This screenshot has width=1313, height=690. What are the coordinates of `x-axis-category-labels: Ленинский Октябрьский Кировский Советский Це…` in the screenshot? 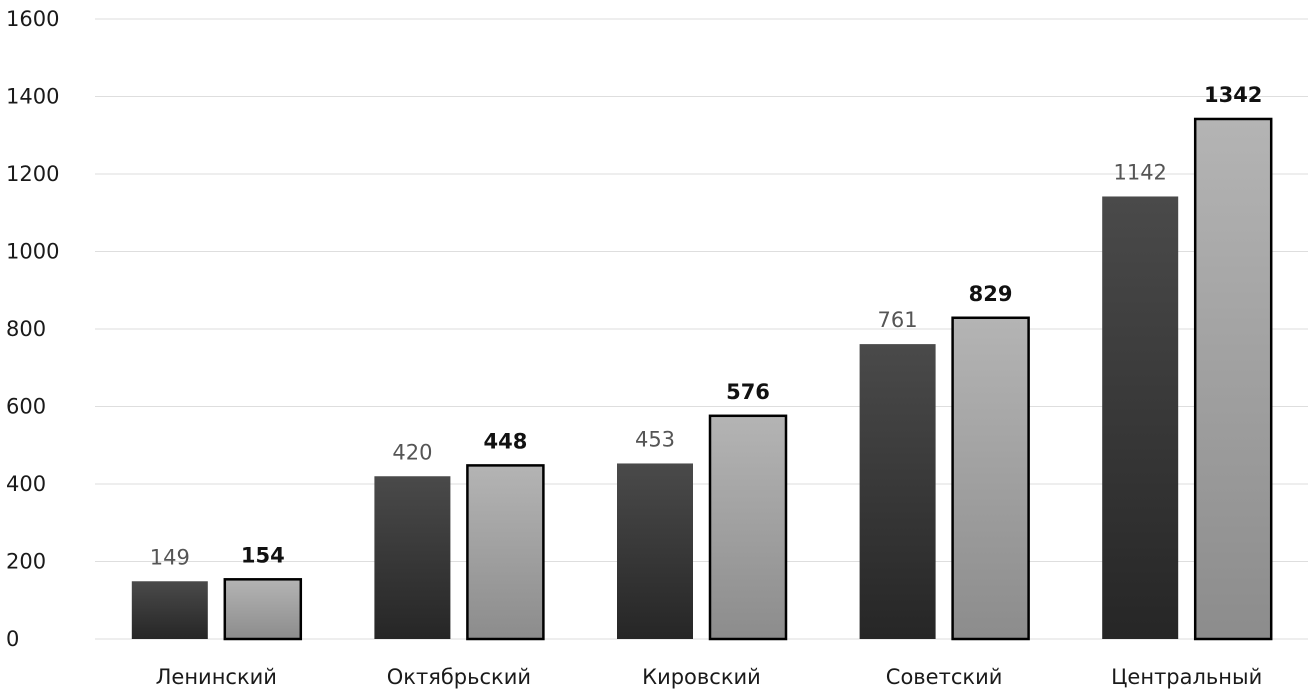 It's located at (709, 677).